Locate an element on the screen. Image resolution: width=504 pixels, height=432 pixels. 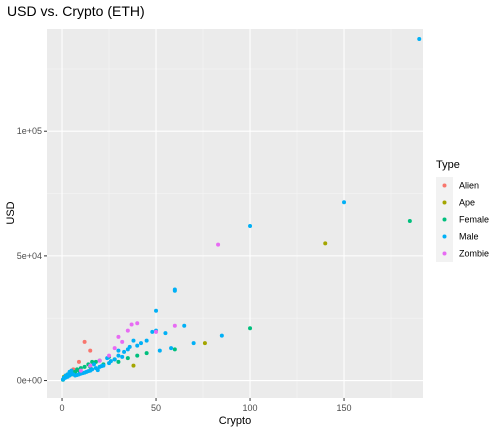
y-tick-label: 5e+04 is located at coordinates (29, 256).